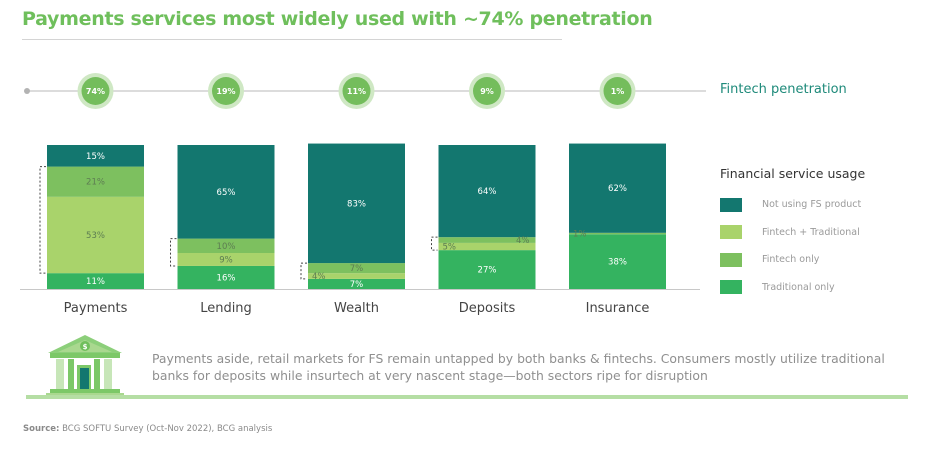 This screenshot has width=944, height=462. Describe the element at coordinates (319, 277) in the screenshot. I see `data-label-fintech-traditional: 4%` at that location.